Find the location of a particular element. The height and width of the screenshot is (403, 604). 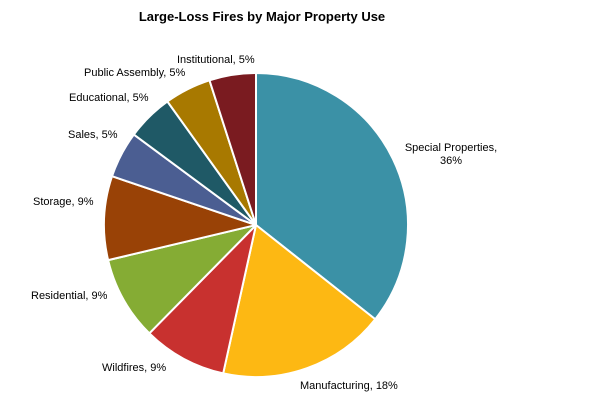

slice-label-1: Special Properties, 36% is located at coordinates (451, 154).